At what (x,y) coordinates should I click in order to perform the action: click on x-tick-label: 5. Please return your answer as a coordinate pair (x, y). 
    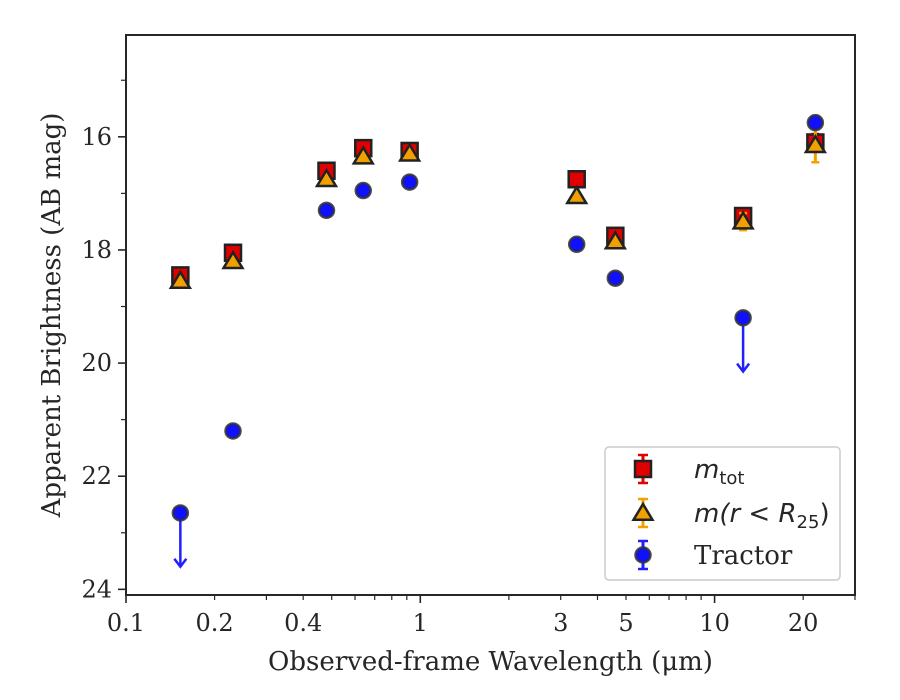
    Looking at the image, I should click on (625, 623).